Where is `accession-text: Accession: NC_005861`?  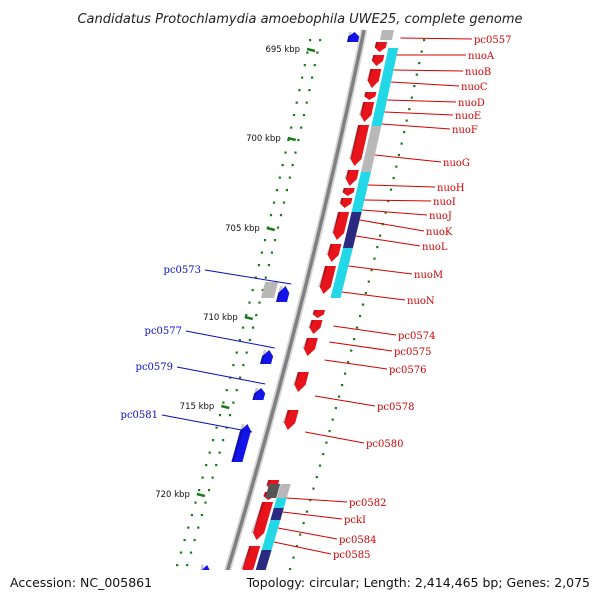 accession-text: Accession: NC_005861 is located at coordinates (81, 582).